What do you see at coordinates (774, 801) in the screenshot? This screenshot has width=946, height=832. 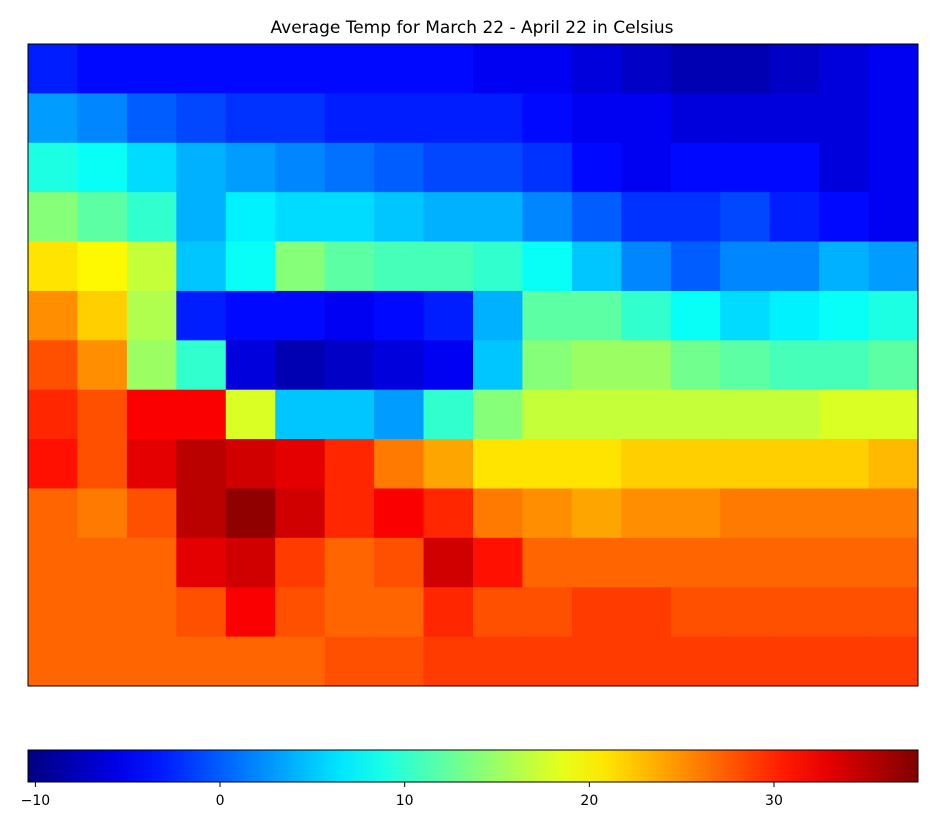 I see `colorbar-tick-label: 30` at bounding box center [774, 801].